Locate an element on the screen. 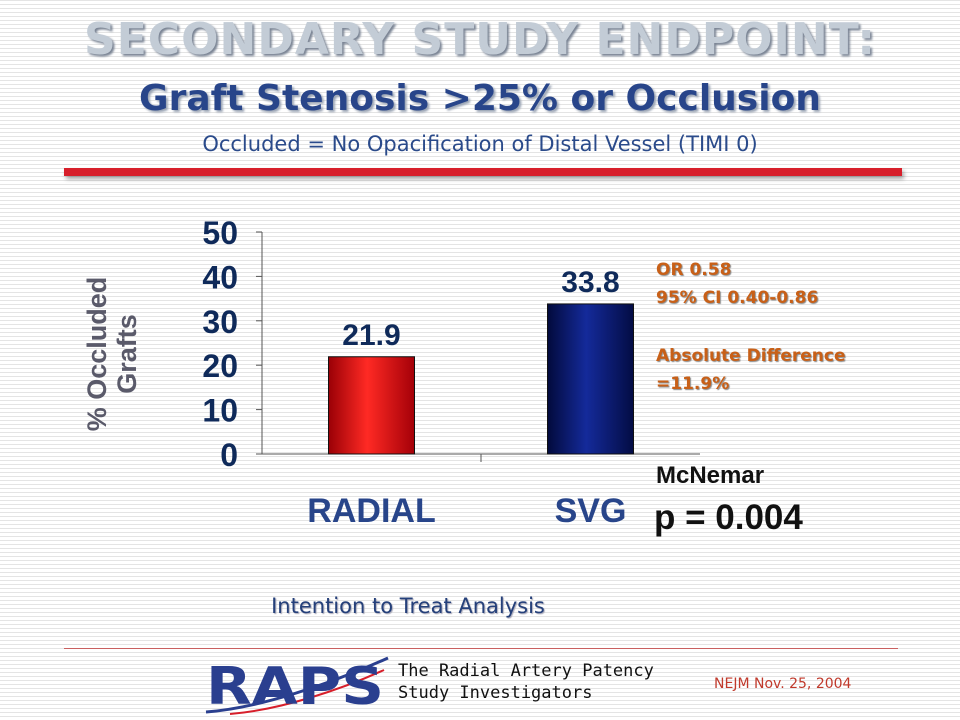 Image resolution: width=960 pixels, height=720 pixels. y-tick-label: 40 is located at coordinates (220, 277).